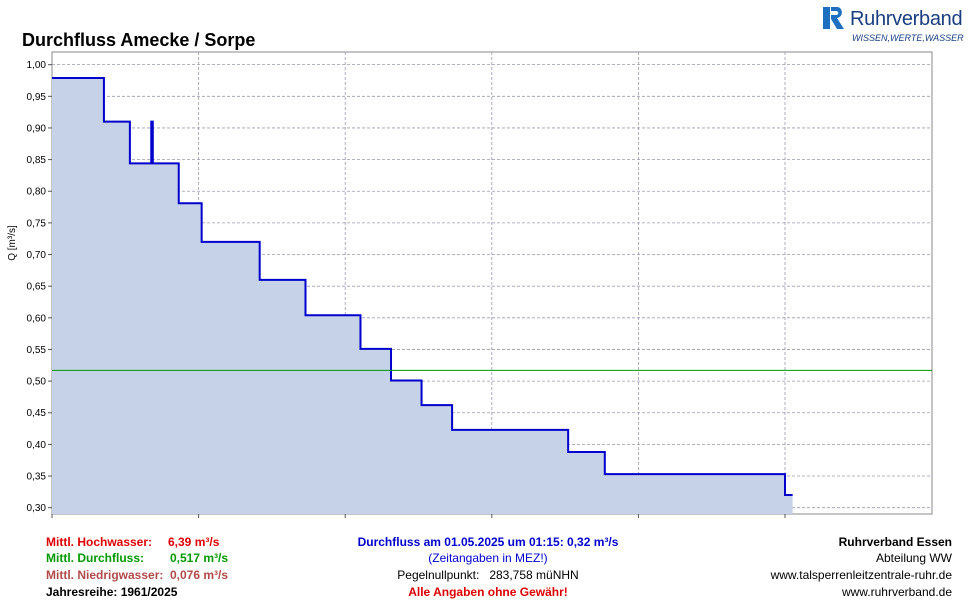 This screenshot has width=970, height=600. What do you see at coordinates (488, 575) in the screenshot?
I see `gauge-zero: Pegelnullpunkt: 283,758 müNHN` at bounding box center [488, 575].